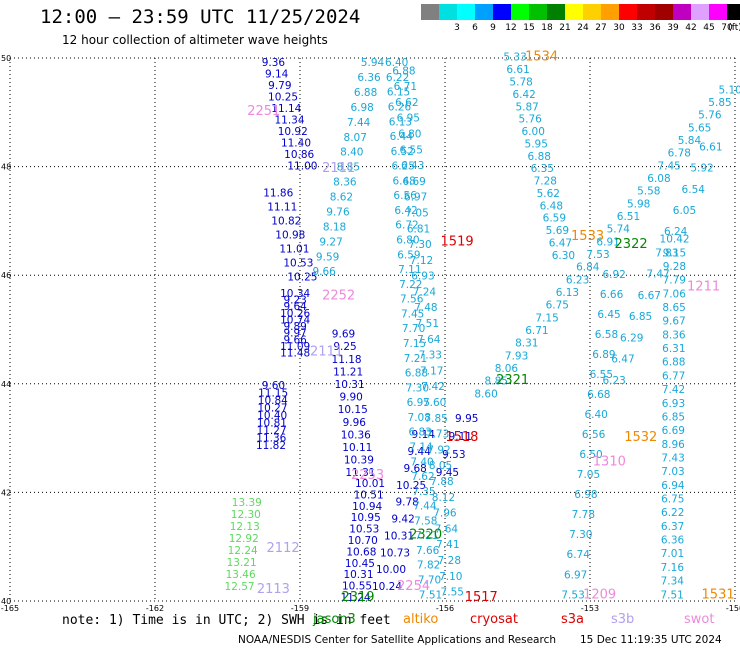 This screenshot has height=650, width=740. What do you see at coordinates (358, 575) in the screenshot?
I see `swh-value-label: 10.31` at bounding box center [358, 575].